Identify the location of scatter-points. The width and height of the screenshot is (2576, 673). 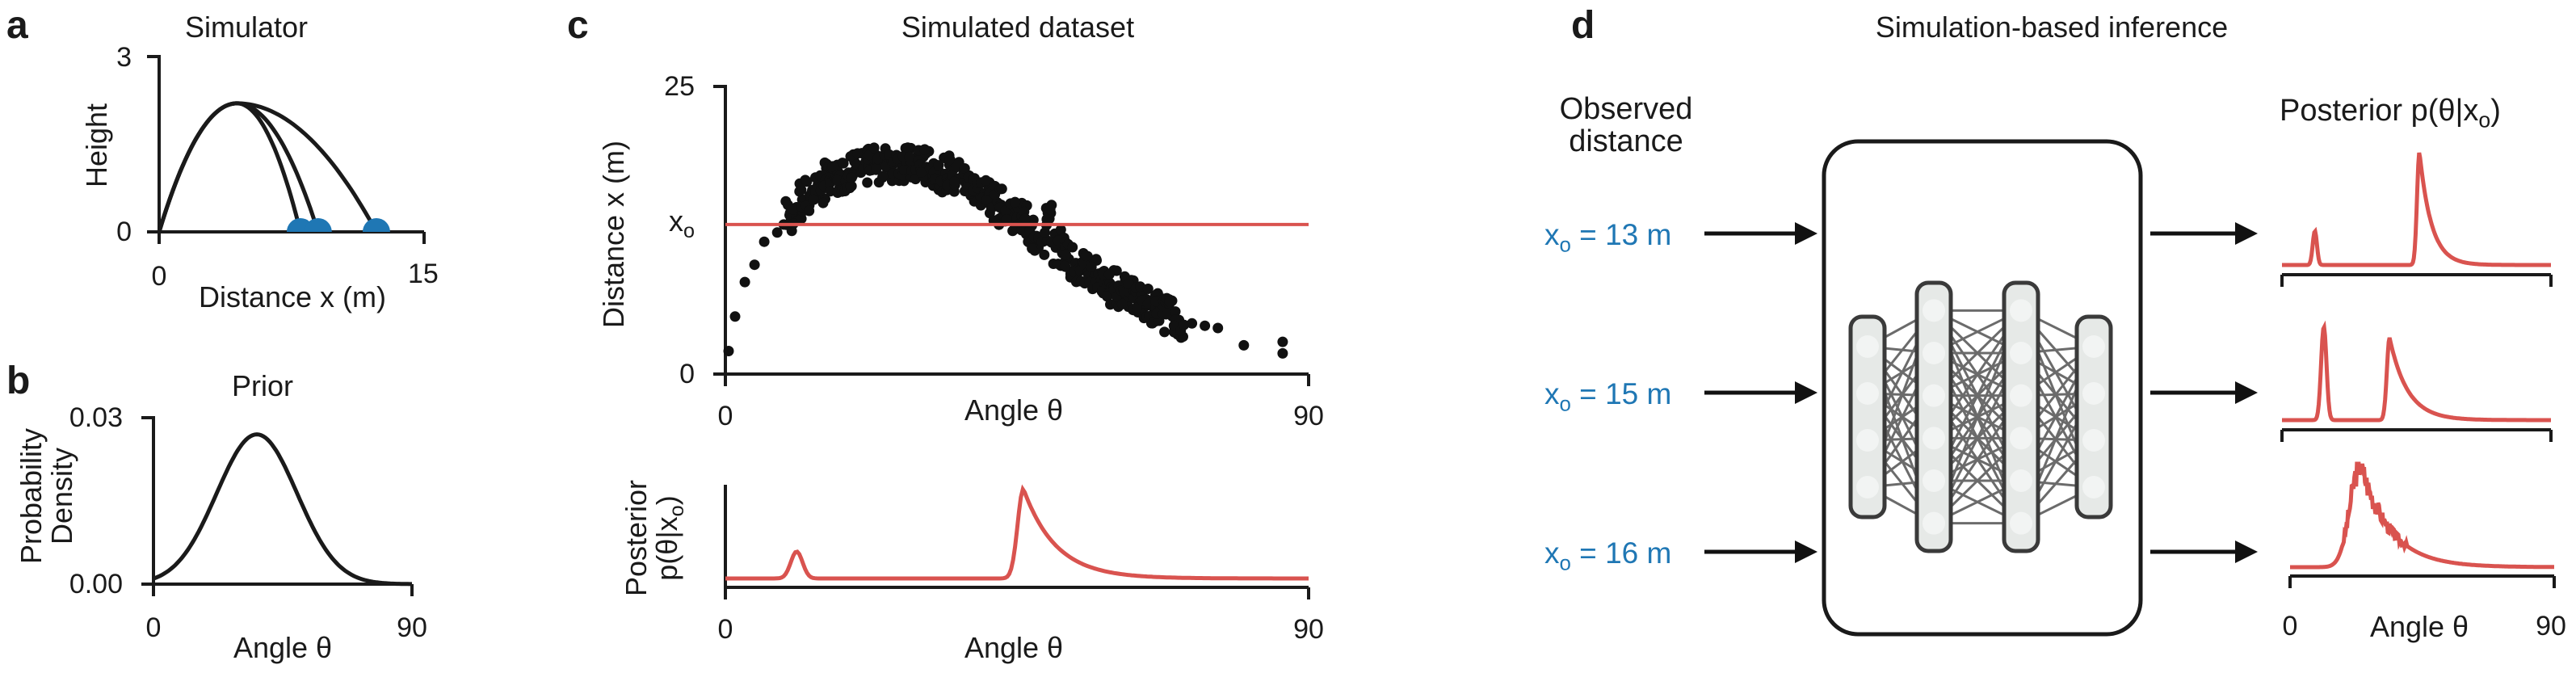
(1006, 251).